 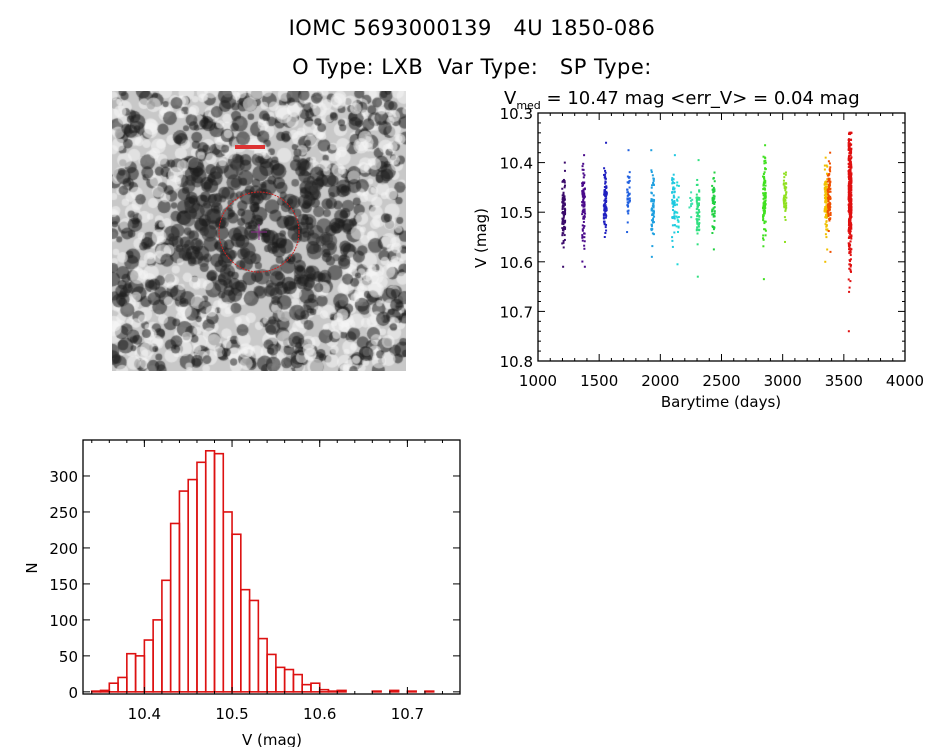 I want to click on season-points, so click(x=605, y=189).